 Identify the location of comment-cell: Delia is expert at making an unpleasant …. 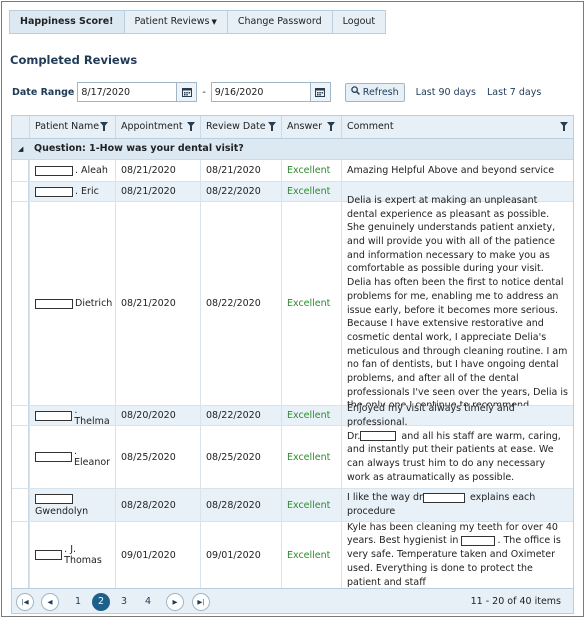
(457, 303).